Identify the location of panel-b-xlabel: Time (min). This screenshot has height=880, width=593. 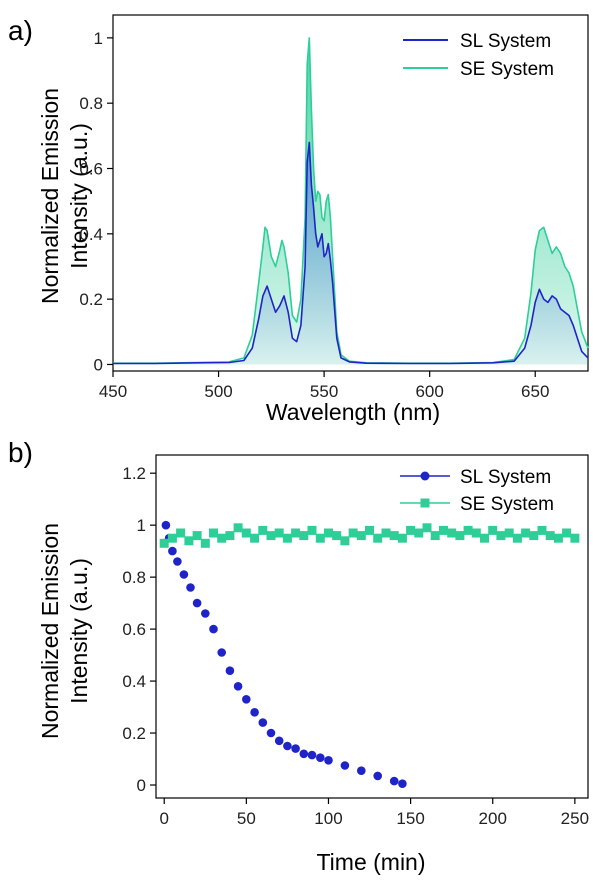
(370, 862).